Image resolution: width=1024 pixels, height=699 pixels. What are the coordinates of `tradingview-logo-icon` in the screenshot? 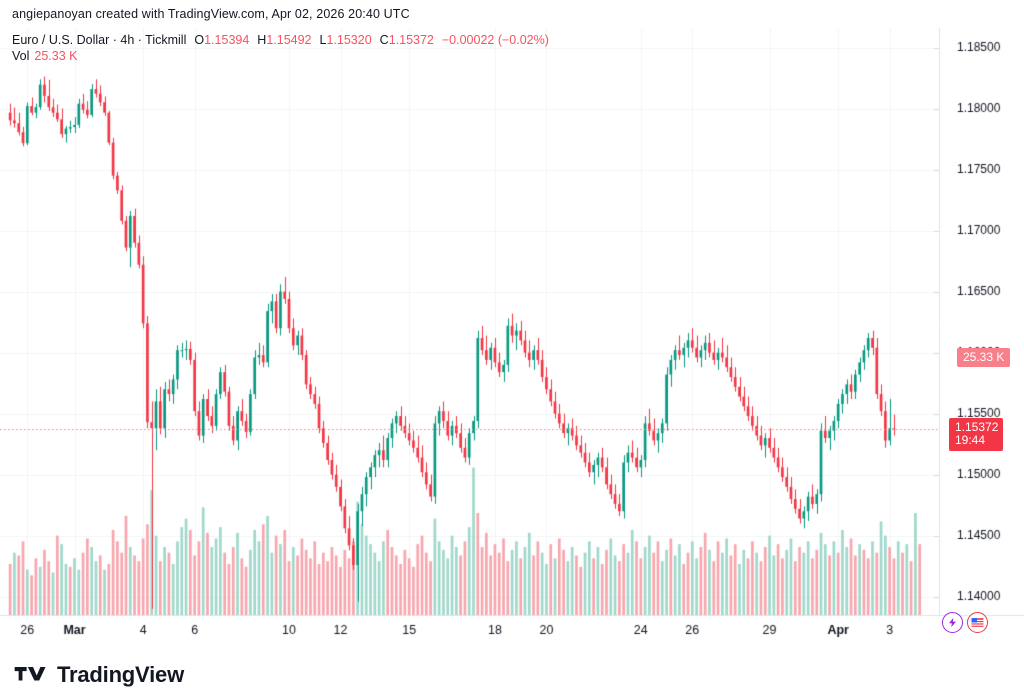 It's located at (30, 674).